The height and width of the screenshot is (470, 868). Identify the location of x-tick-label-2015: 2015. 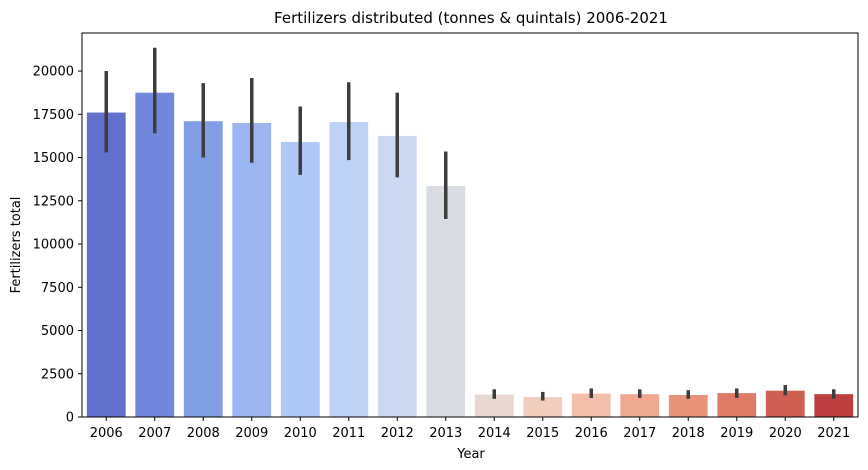
(542, 433).